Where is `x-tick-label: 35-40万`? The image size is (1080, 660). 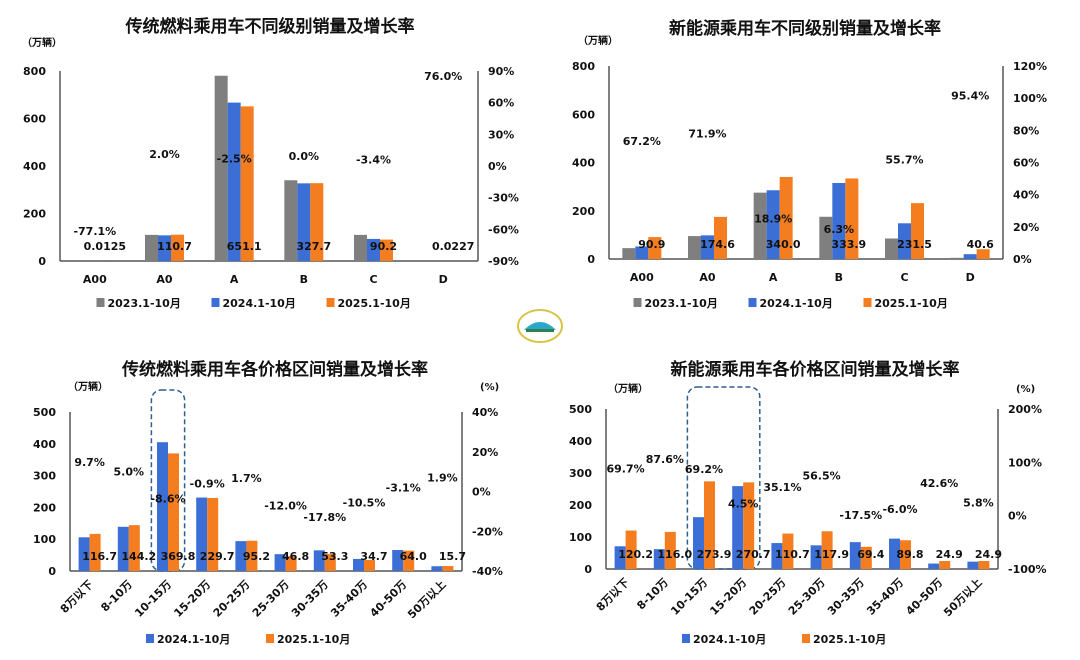 x-tick-label: 35-40万 is located at coordinates (885, 597).